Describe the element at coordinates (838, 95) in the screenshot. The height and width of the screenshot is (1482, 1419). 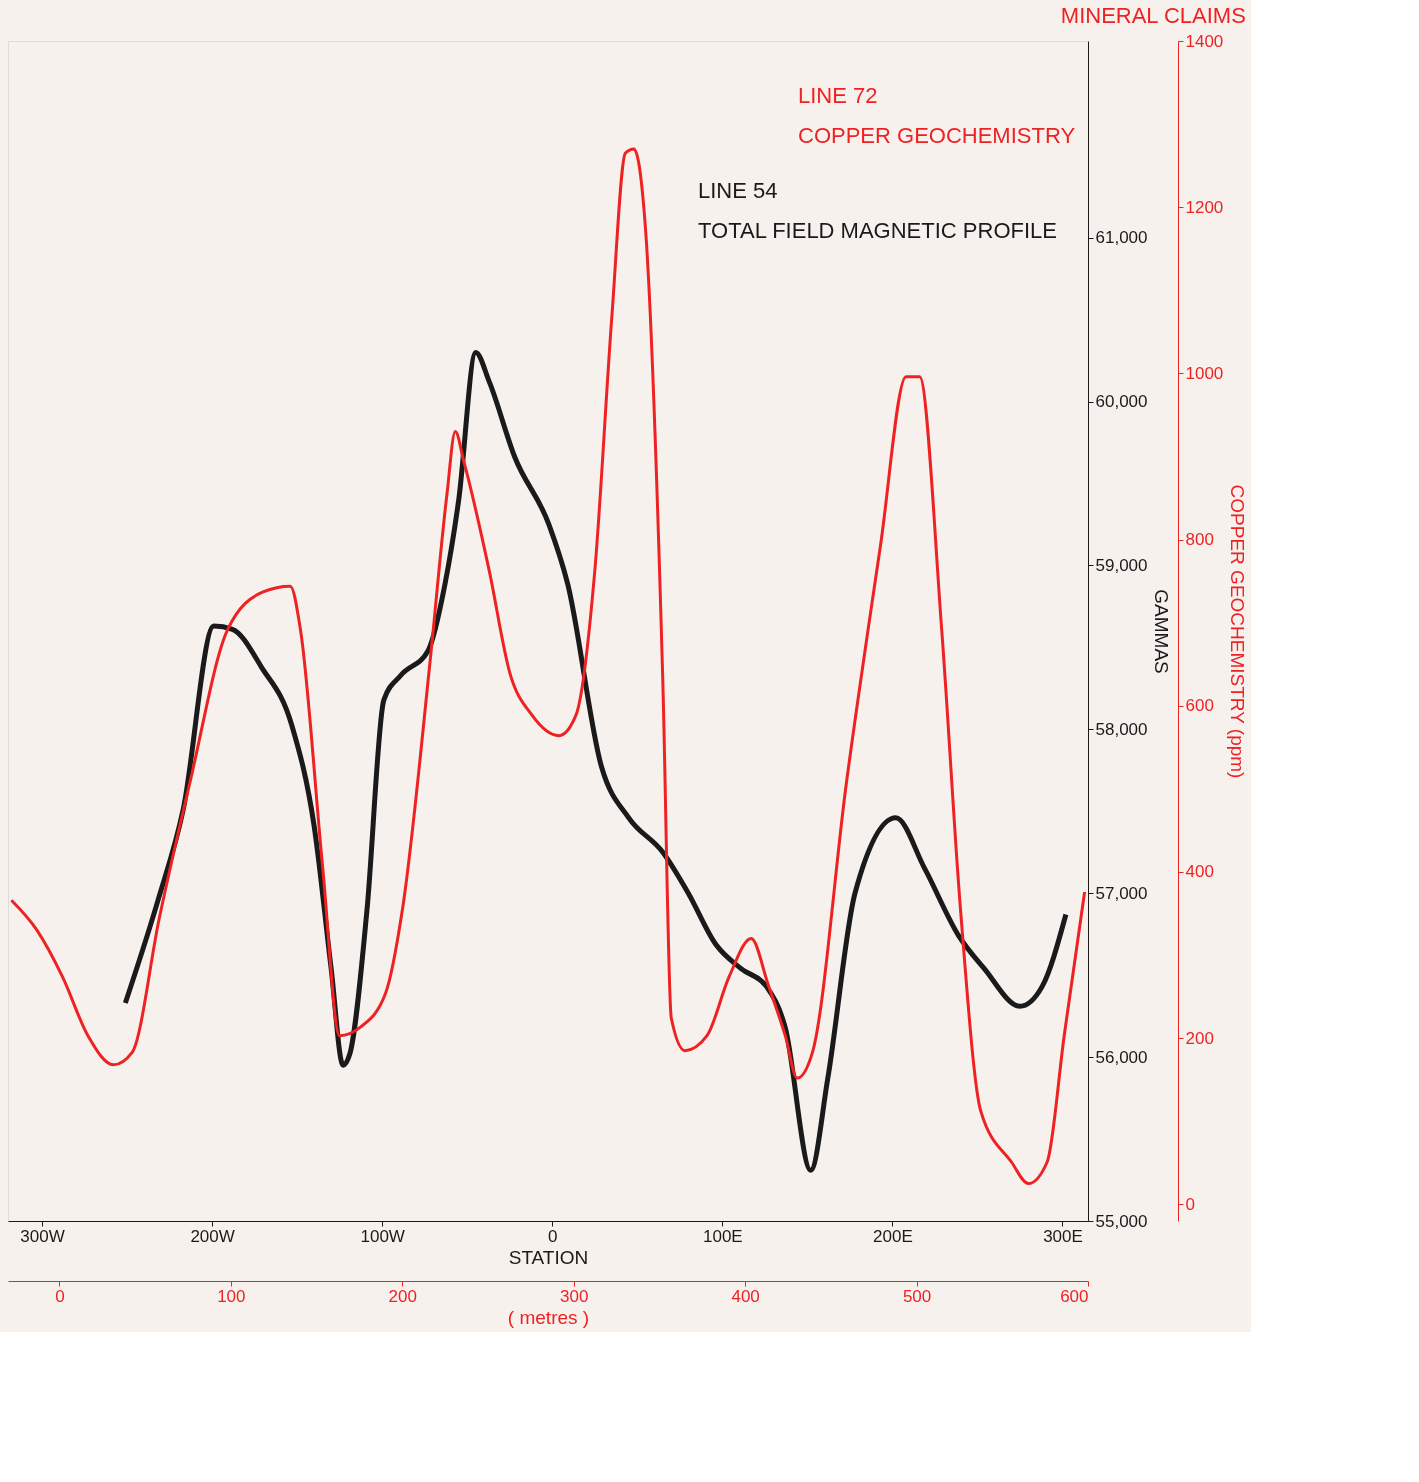
I see `text: LINE 72` at that location.